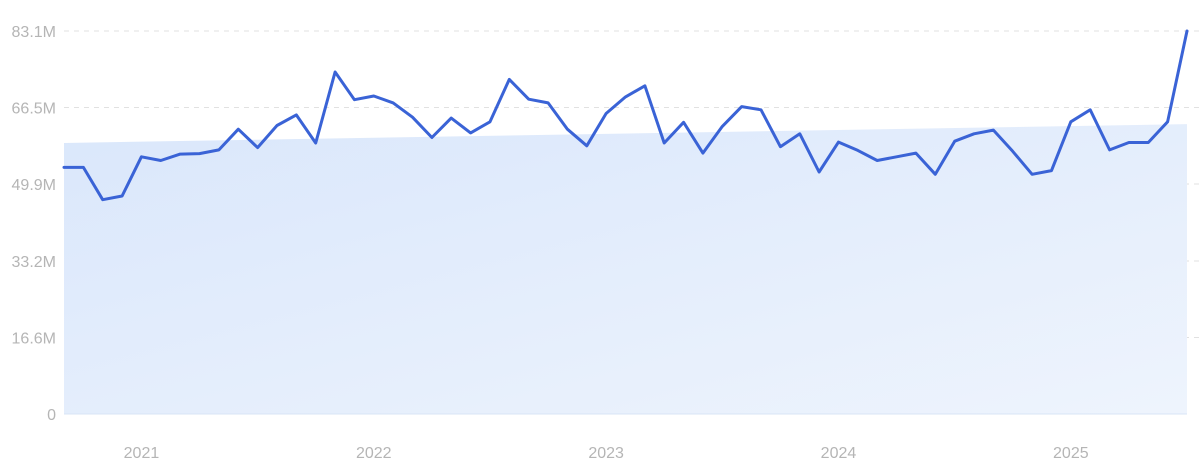 Image resolution: width=1200 pixels, height=466 pixels. What do you see at coordinates (34, 338) in the screenshot?
I see `y-tick-label: 16.6M` at bounding box center [34, 338].